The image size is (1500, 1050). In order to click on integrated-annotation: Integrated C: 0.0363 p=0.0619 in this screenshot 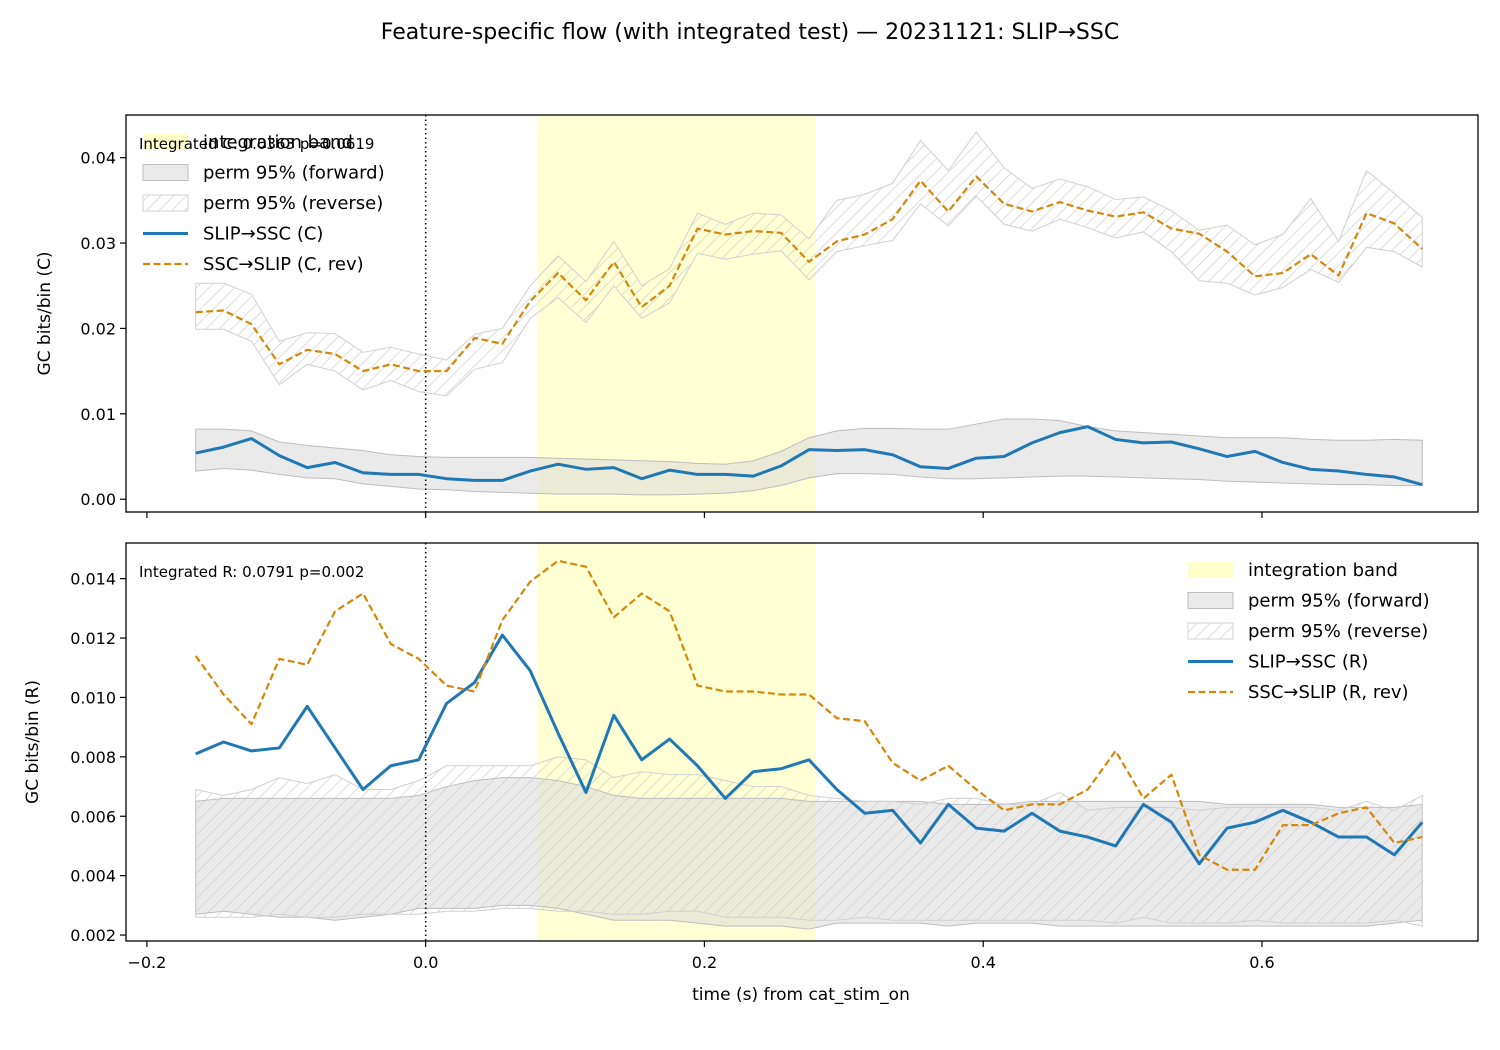, I will do `click(256, 144)`.